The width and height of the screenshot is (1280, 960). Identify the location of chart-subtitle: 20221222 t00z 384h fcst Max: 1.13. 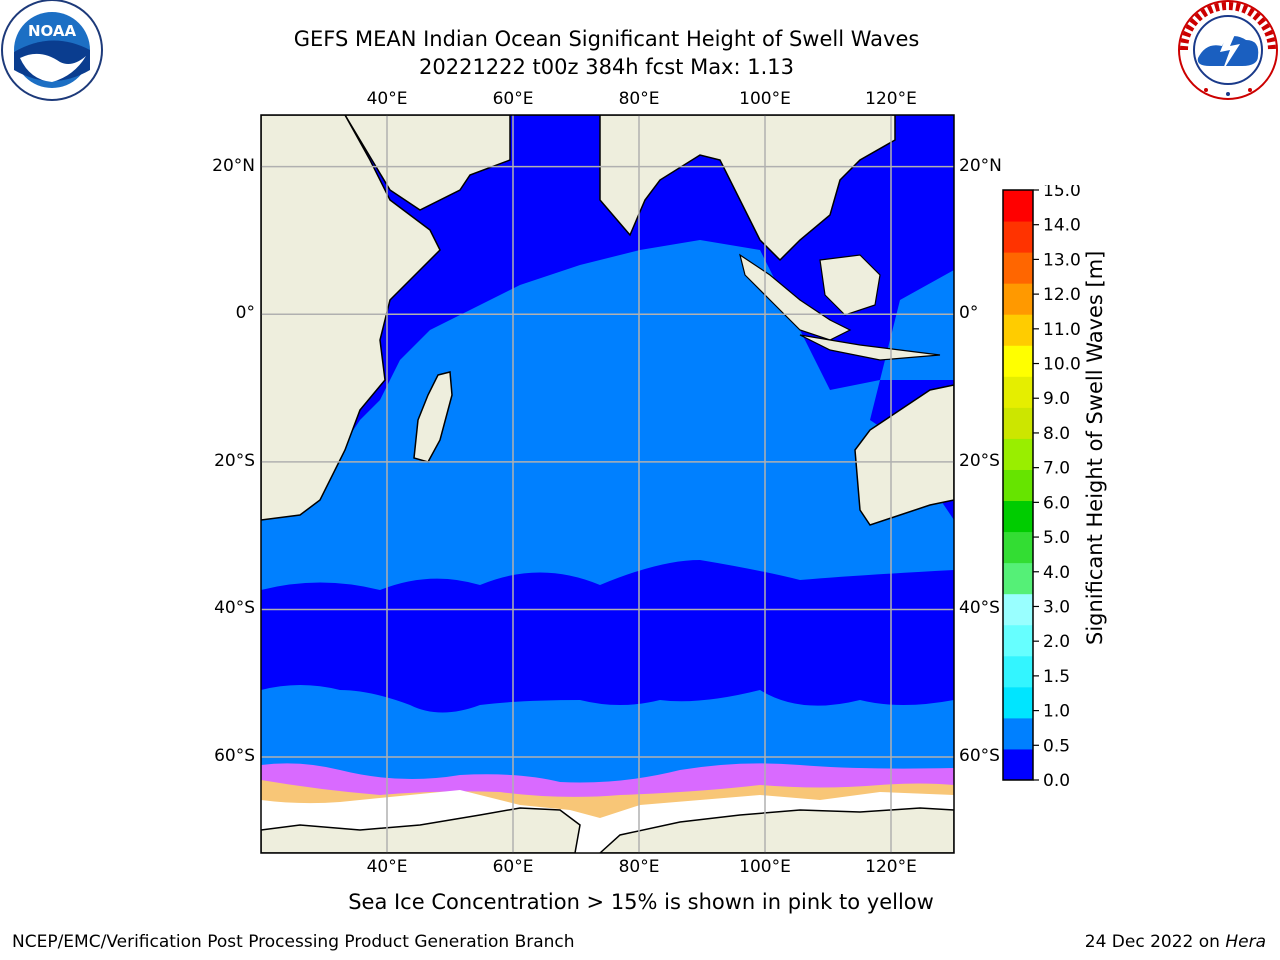
(606, 67).